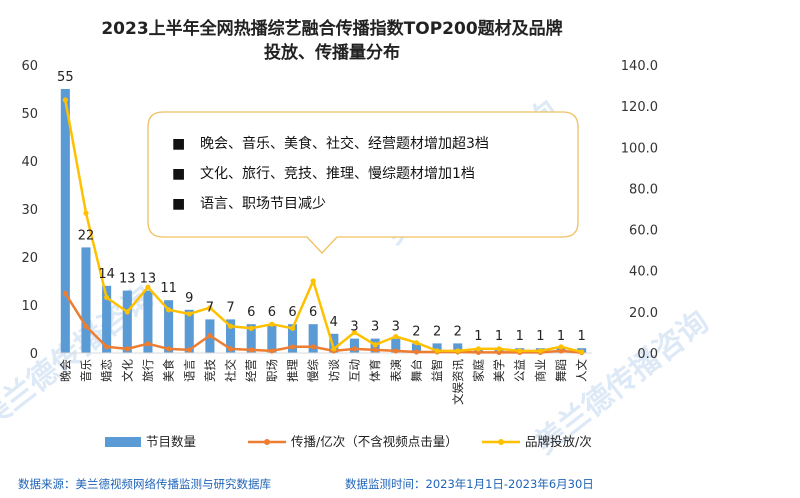 This screenshot has height=498, width=800. What do you see at coordinates (332, 52) in the screenshot?
I see `chart-title-line2: 投放、传播量分布` at bounding box center [332, 52].